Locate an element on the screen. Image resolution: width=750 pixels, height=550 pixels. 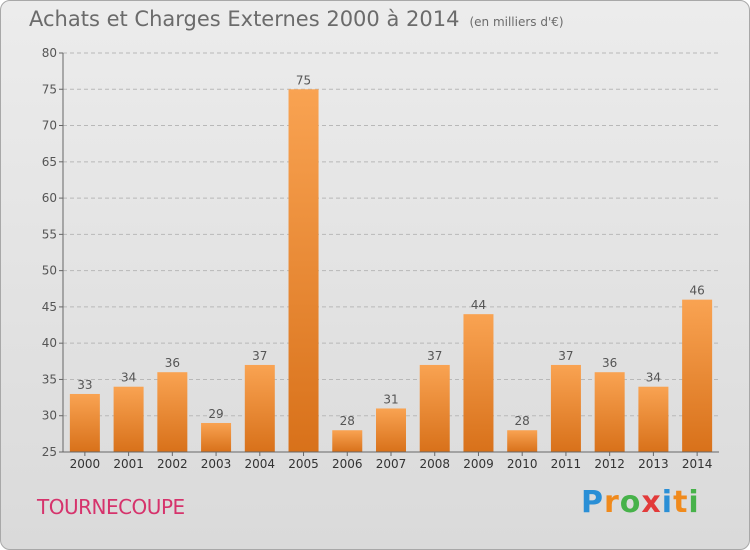
y-tick-label-45: 45 is located at coordinates (49, 307).